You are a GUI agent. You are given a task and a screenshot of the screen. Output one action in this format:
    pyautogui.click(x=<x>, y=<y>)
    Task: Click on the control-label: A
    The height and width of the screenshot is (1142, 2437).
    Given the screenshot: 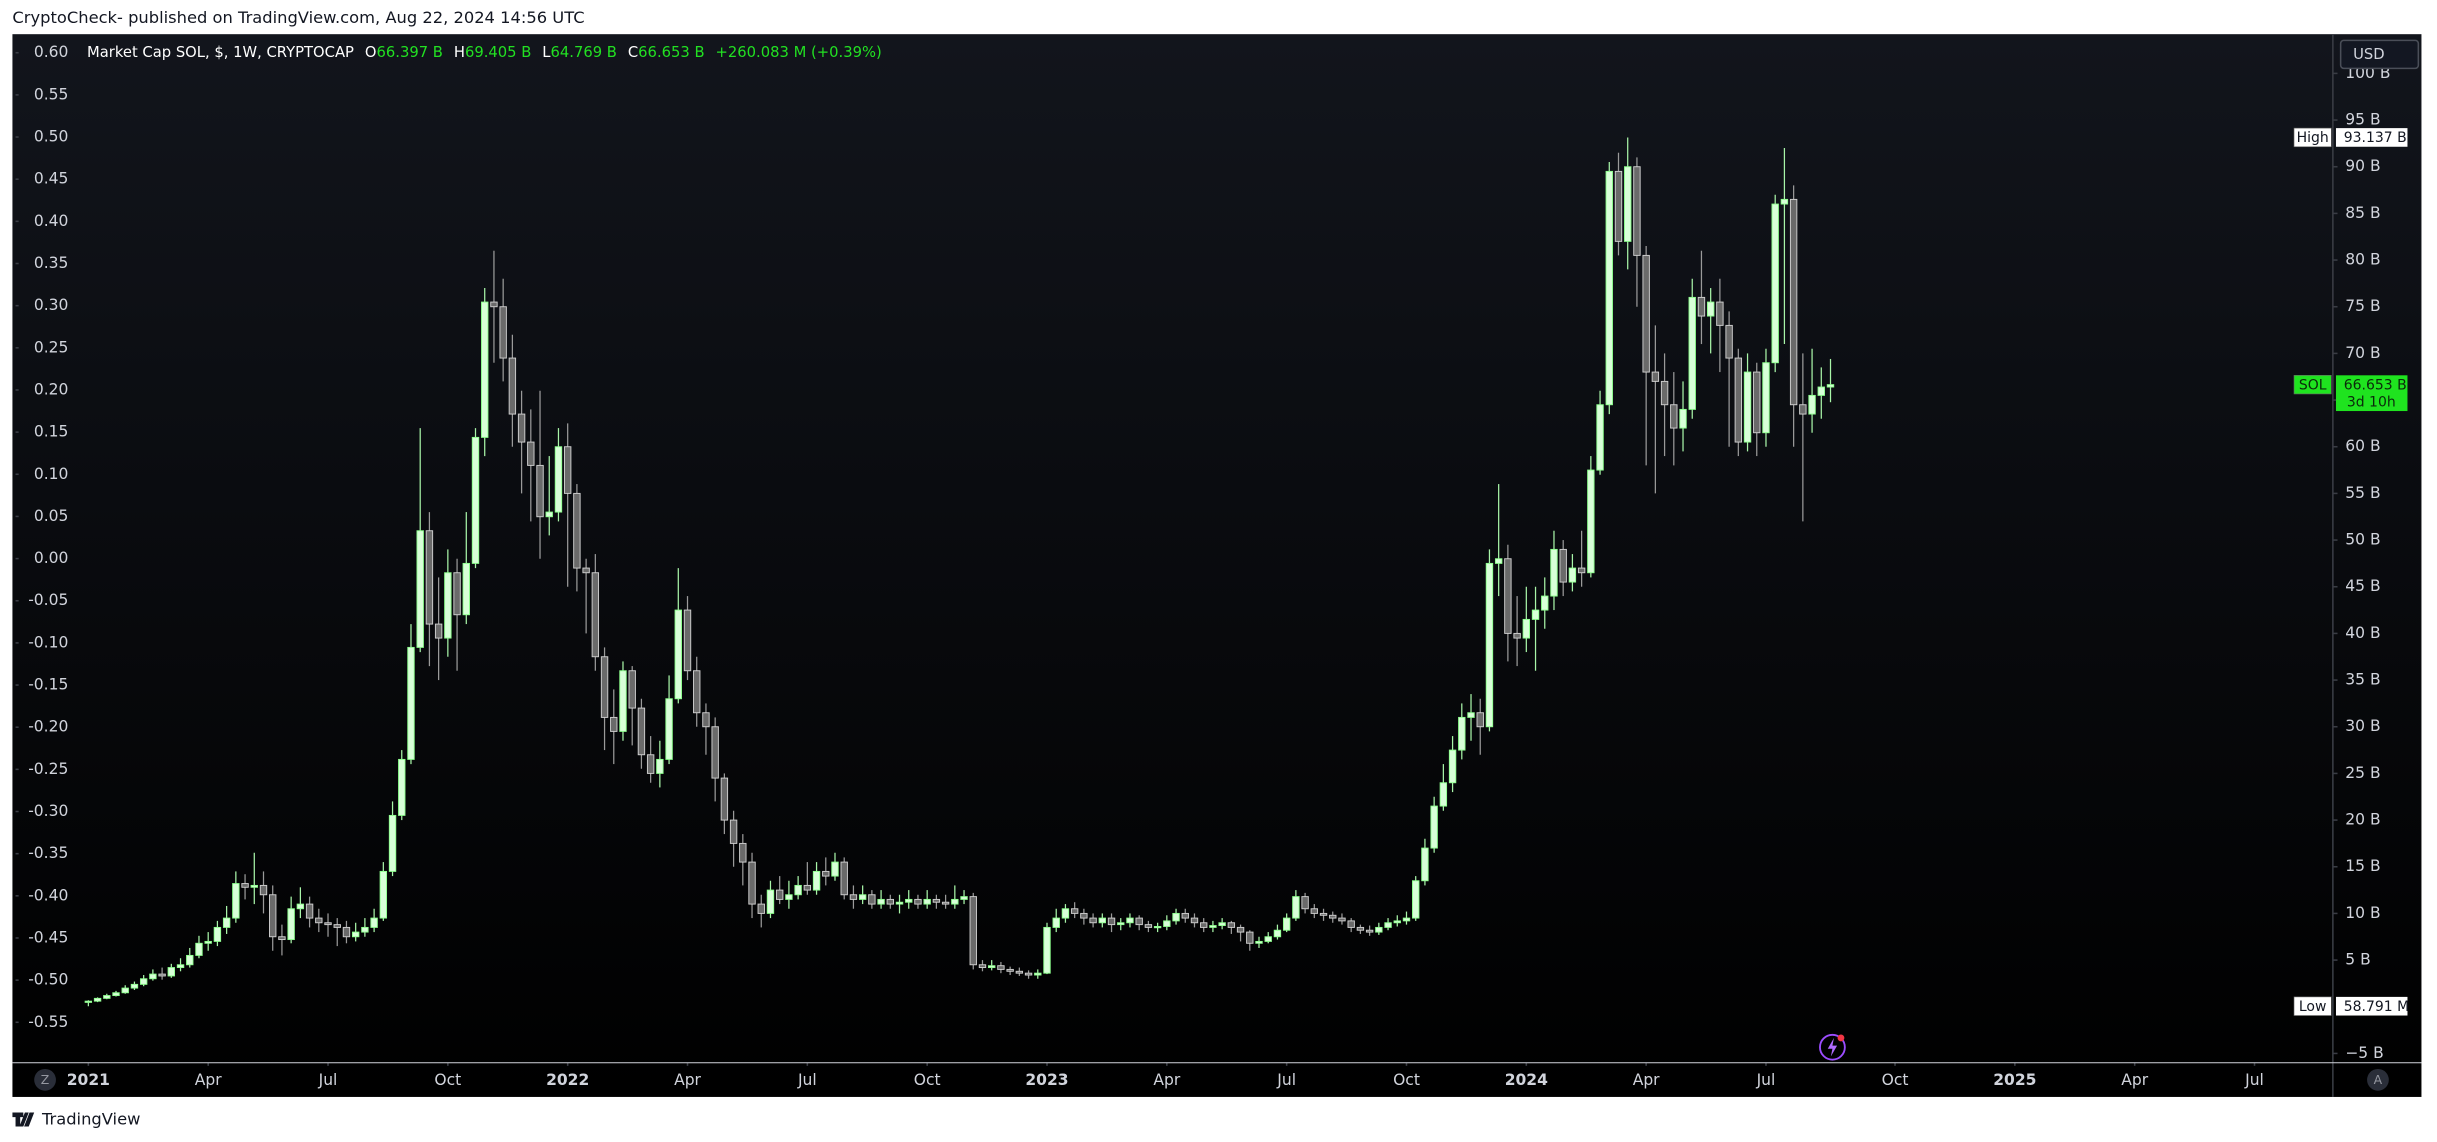 What is the action you would take?
    pyautogui.click(x=2378, y=1079)
    